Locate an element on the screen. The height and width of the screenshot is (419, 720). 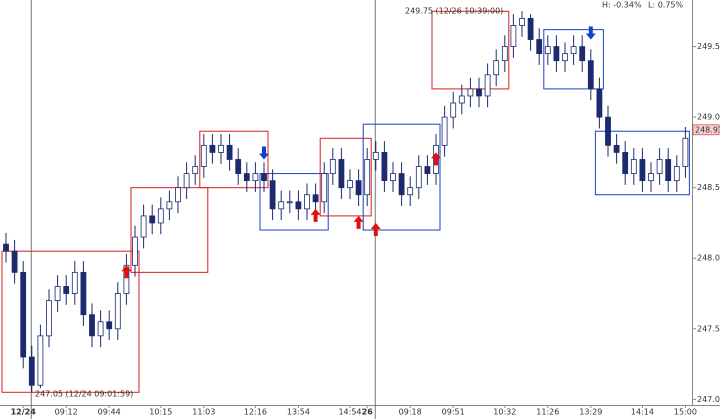
x-tick-label: 09:18 is located at coordinates (410, 412).